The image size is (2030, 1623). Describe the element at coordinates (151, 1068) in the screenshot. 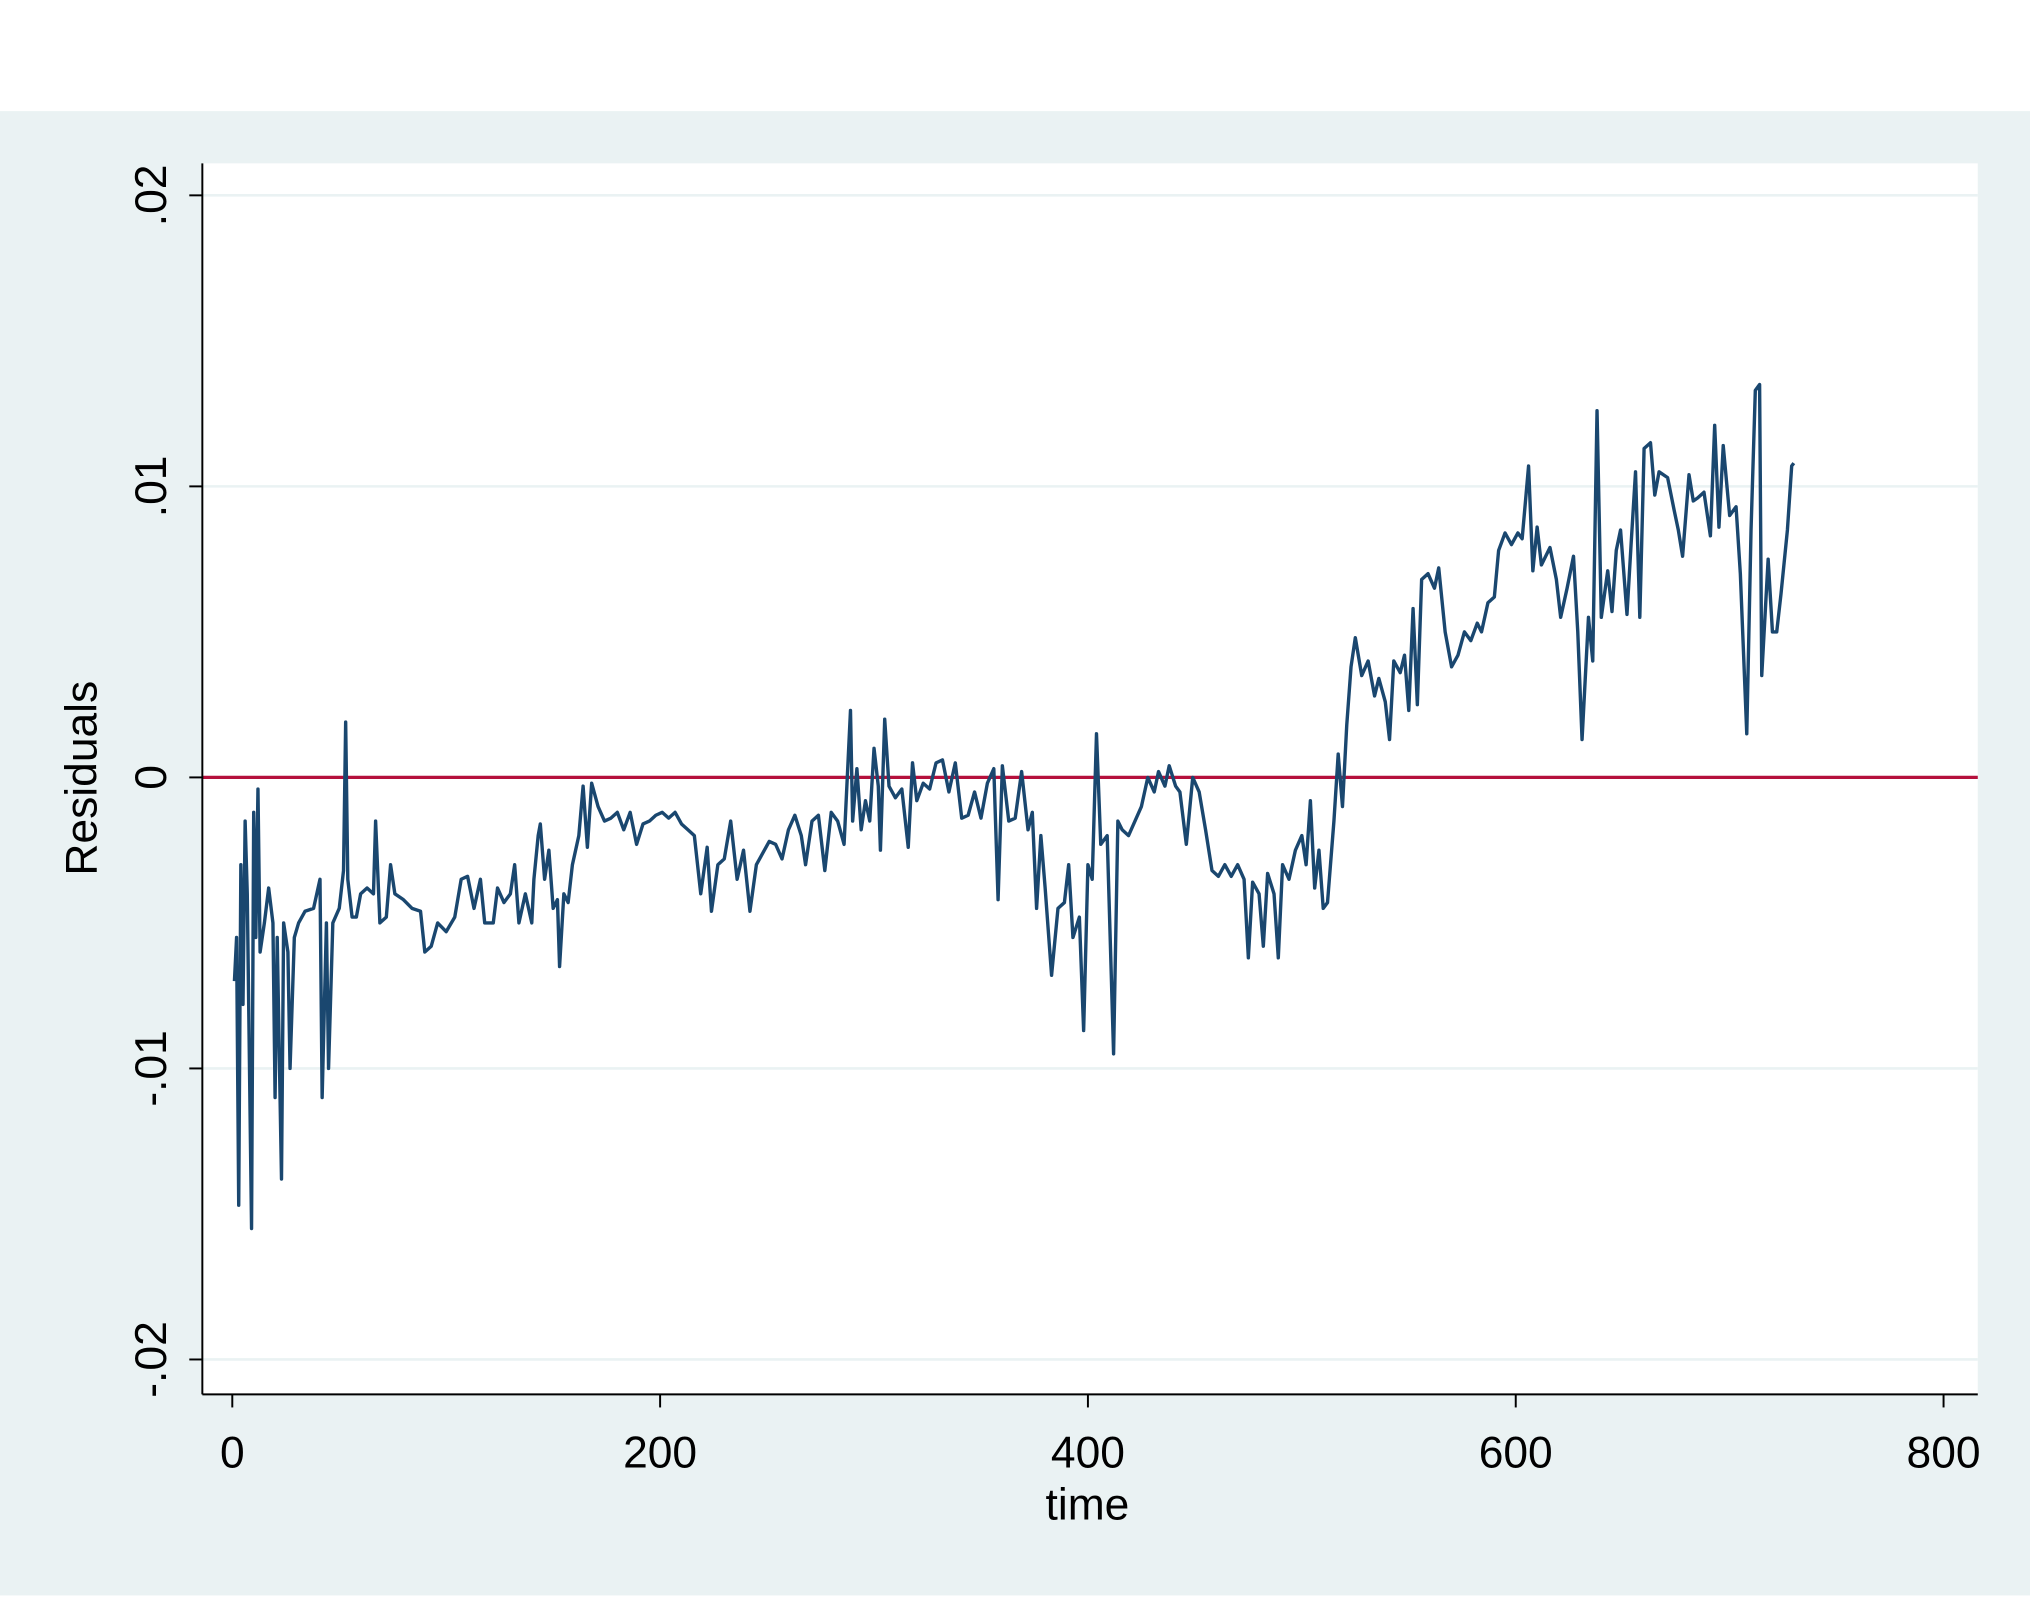

I see `y-tick-label: -.01` at that location.